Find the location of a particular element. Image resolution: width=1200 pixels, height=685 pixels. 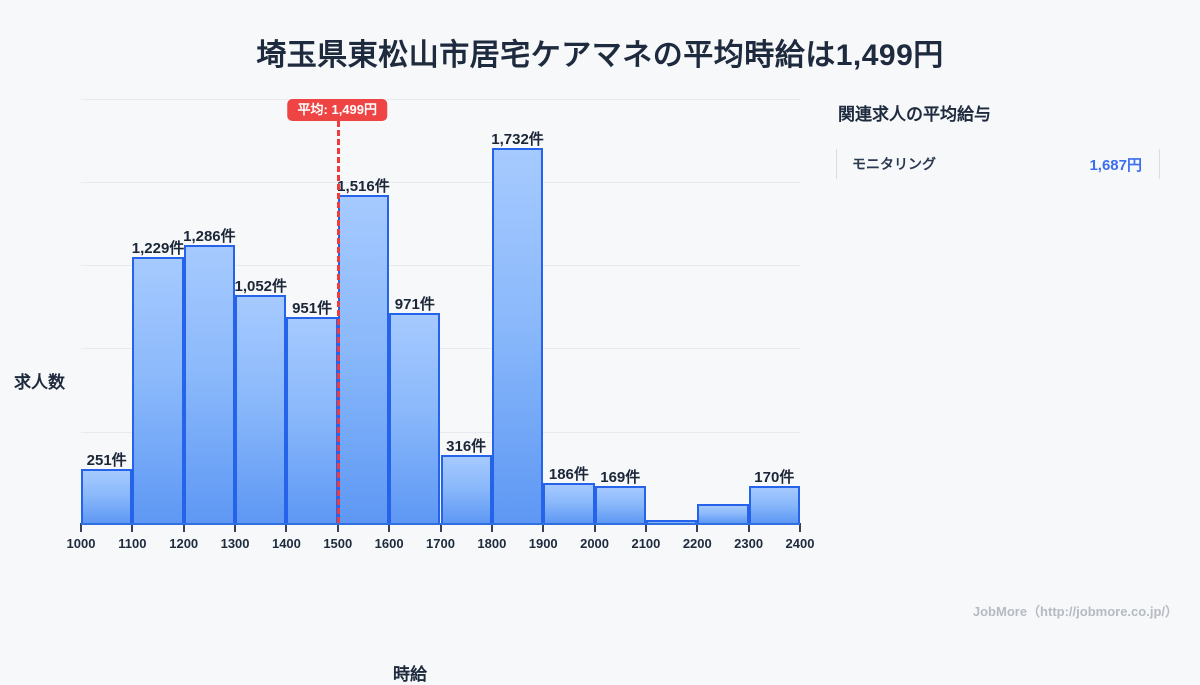

related-salary-panel: 関連求人の平均給与 モニタリング 1,687円 is located at coordinates (1006, 140).